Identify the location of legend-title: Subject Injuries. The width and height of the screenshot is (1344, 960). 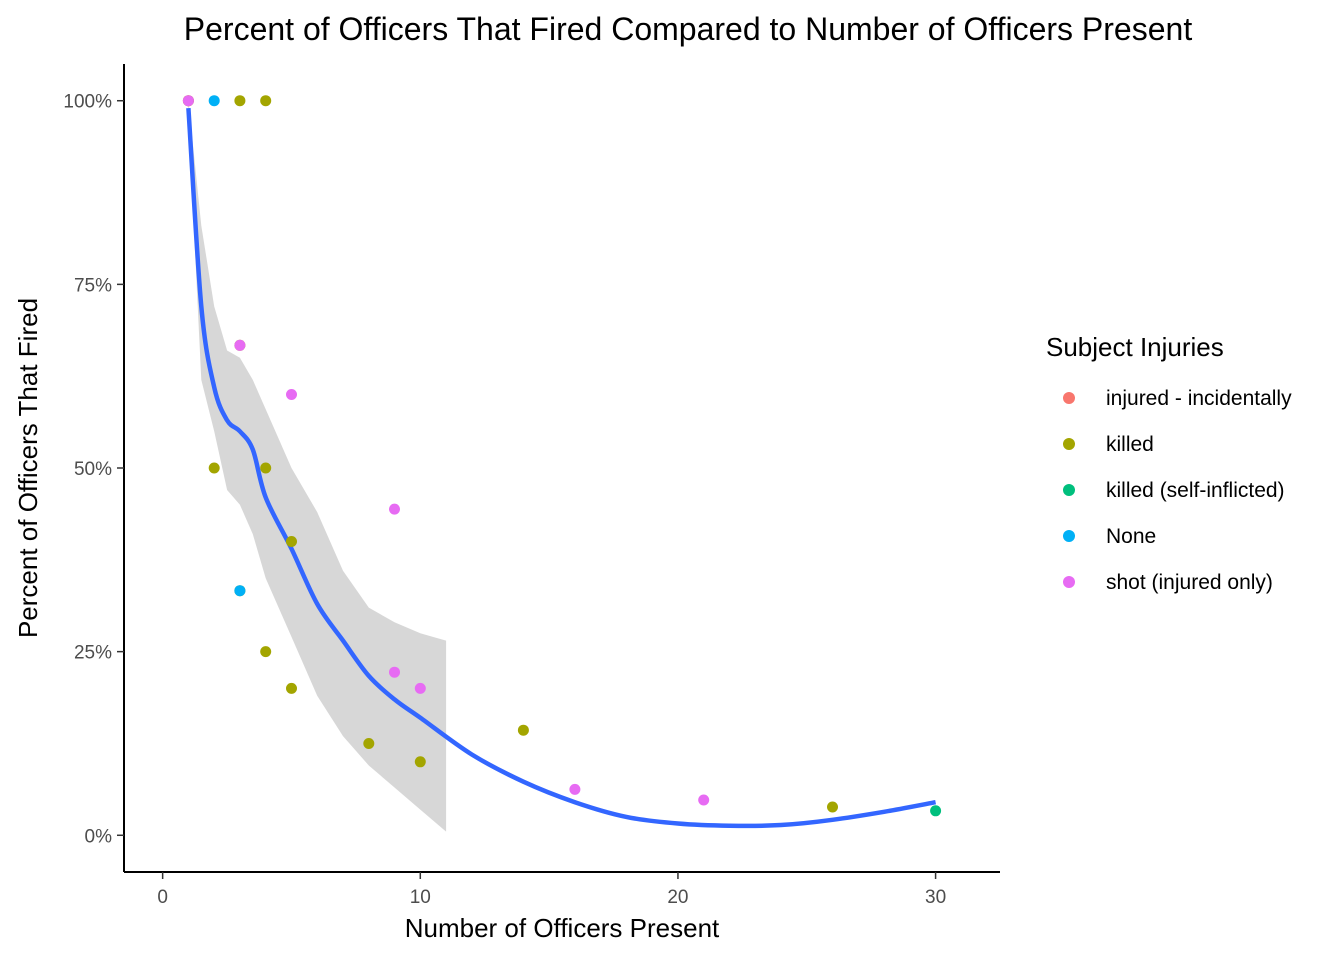
(1135, 347).